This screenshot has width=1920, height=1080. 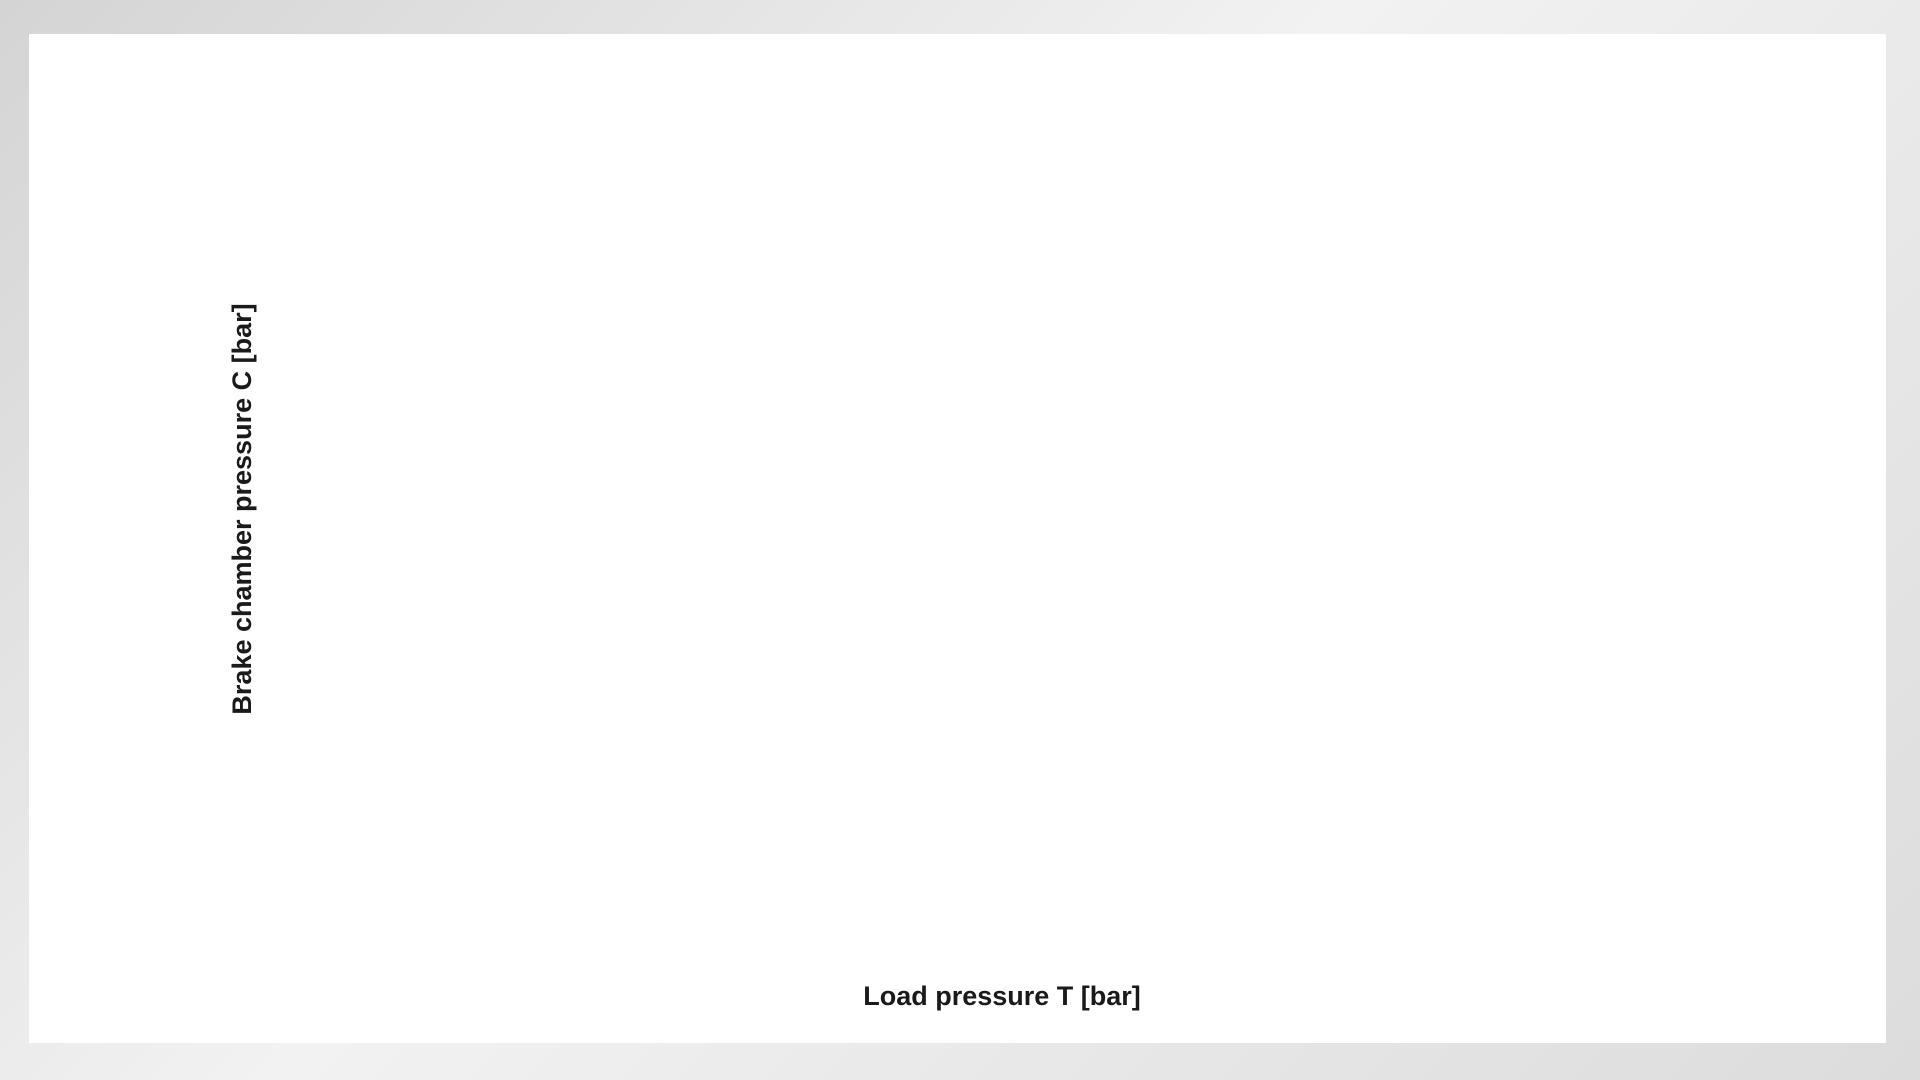 What do you see at coordinates (1002, 996) in the screenshot?
I see `x-axis-title: Load pressure T [bar]` at bounding box center [1002, 996].